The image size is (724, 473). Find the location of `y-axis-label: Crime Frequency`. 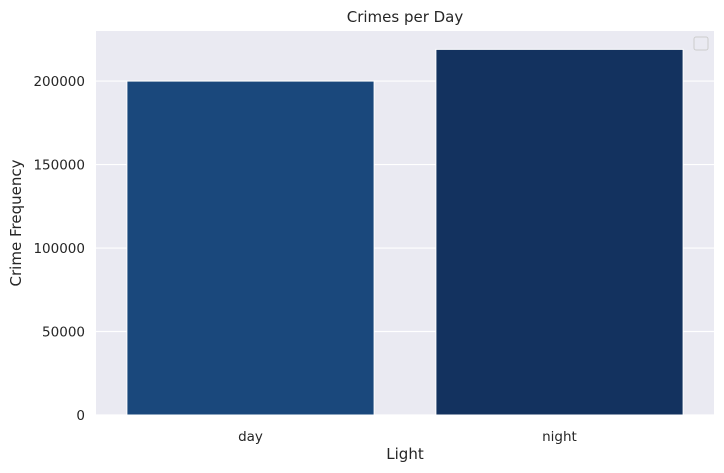

y-axis-label: Crime Frequency is located at coordinates (16, 222).